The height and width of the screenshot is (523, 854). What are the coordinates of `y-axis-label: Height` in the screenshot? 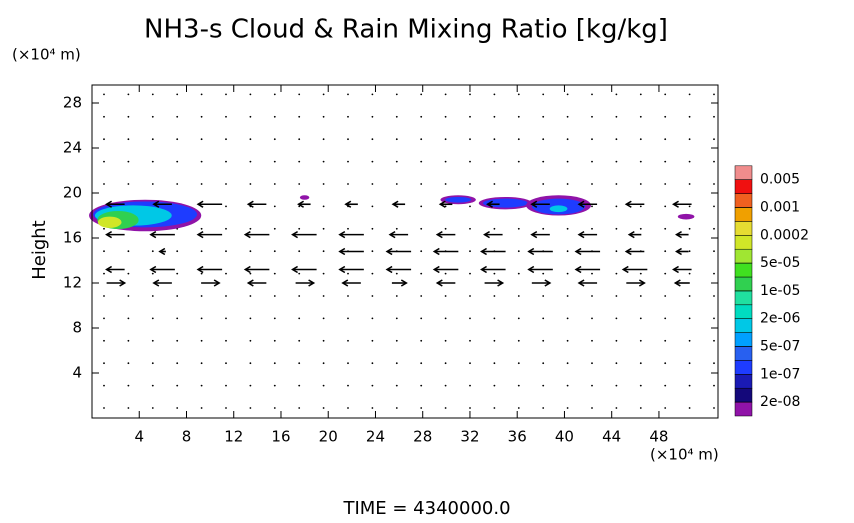 It's located at (39, 250).